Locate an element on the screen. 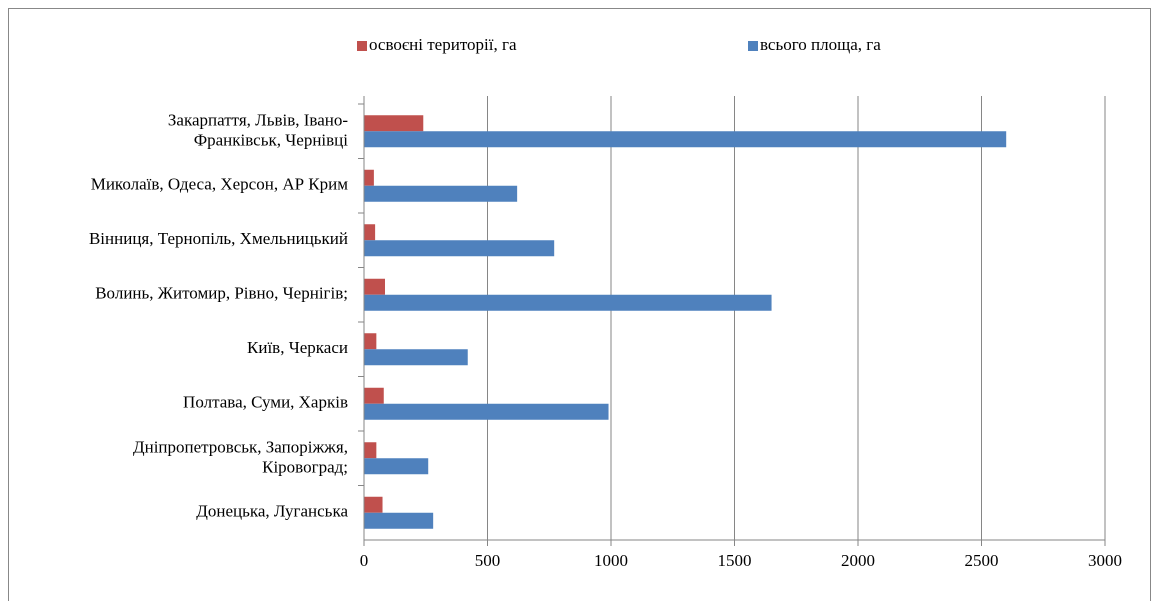  x-tick-label: 3000 is located at coordinates (1105, 560).